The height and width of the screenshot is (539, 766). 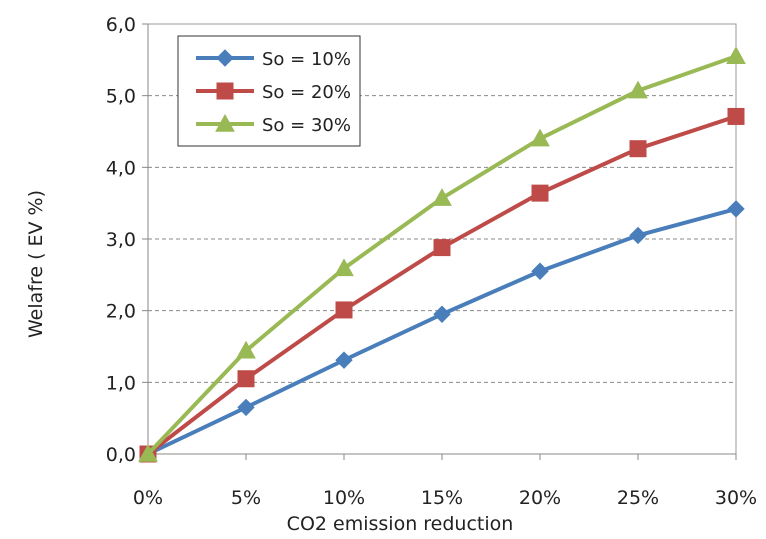 What do you see at coordinates (36, 264) in the screenshot?
I see `y-axis-label: Welafre ( EV %)` at bounding box center [36, 264].